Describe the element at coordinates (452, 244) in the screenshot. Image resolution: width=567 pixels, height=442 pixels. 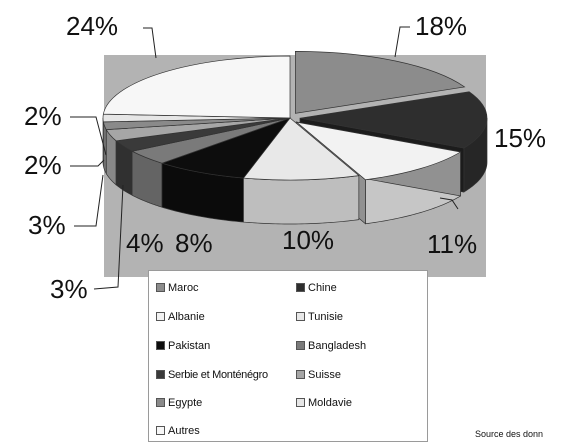
I see `percent-label: 11%` at that location.